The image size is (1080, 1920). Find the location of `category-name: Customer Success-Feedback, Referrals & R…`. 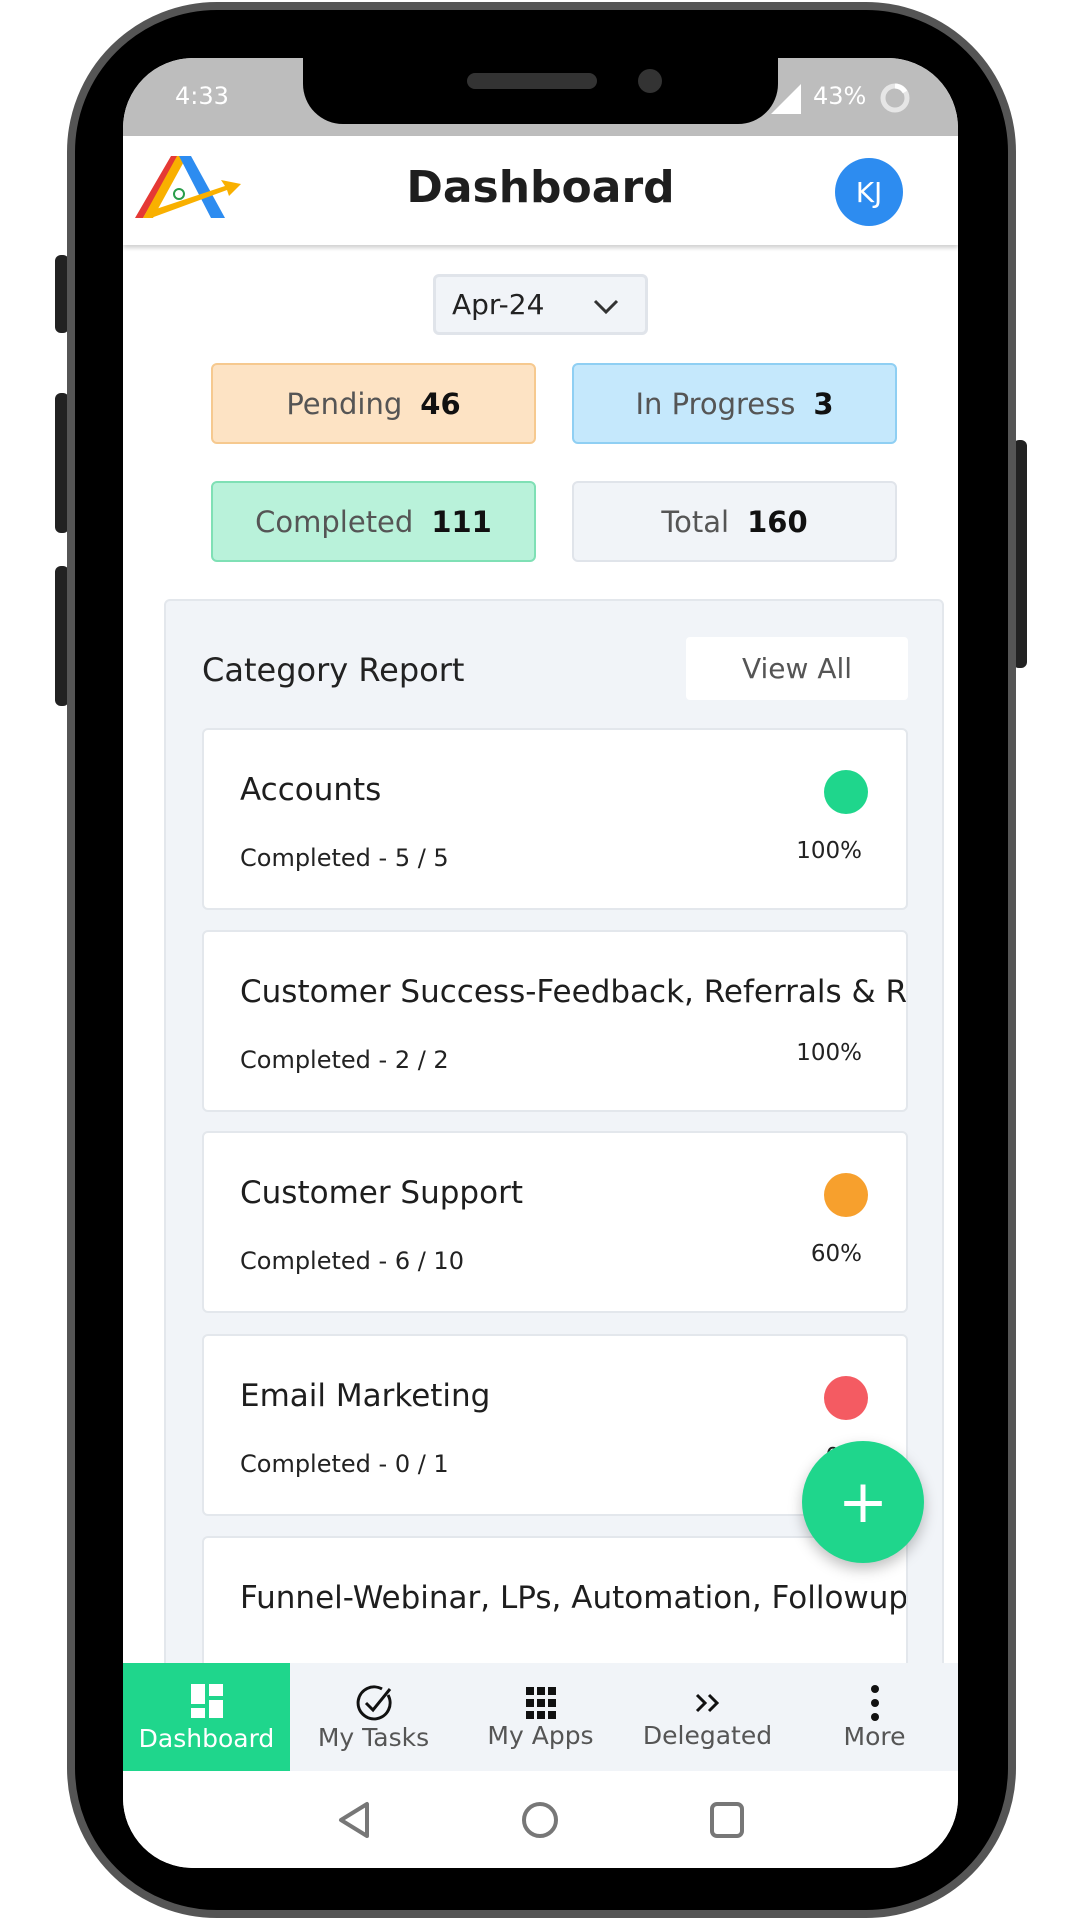

category-name: Customer Success-Feedback, Referrals & R… is located at coordinates (573, 992).